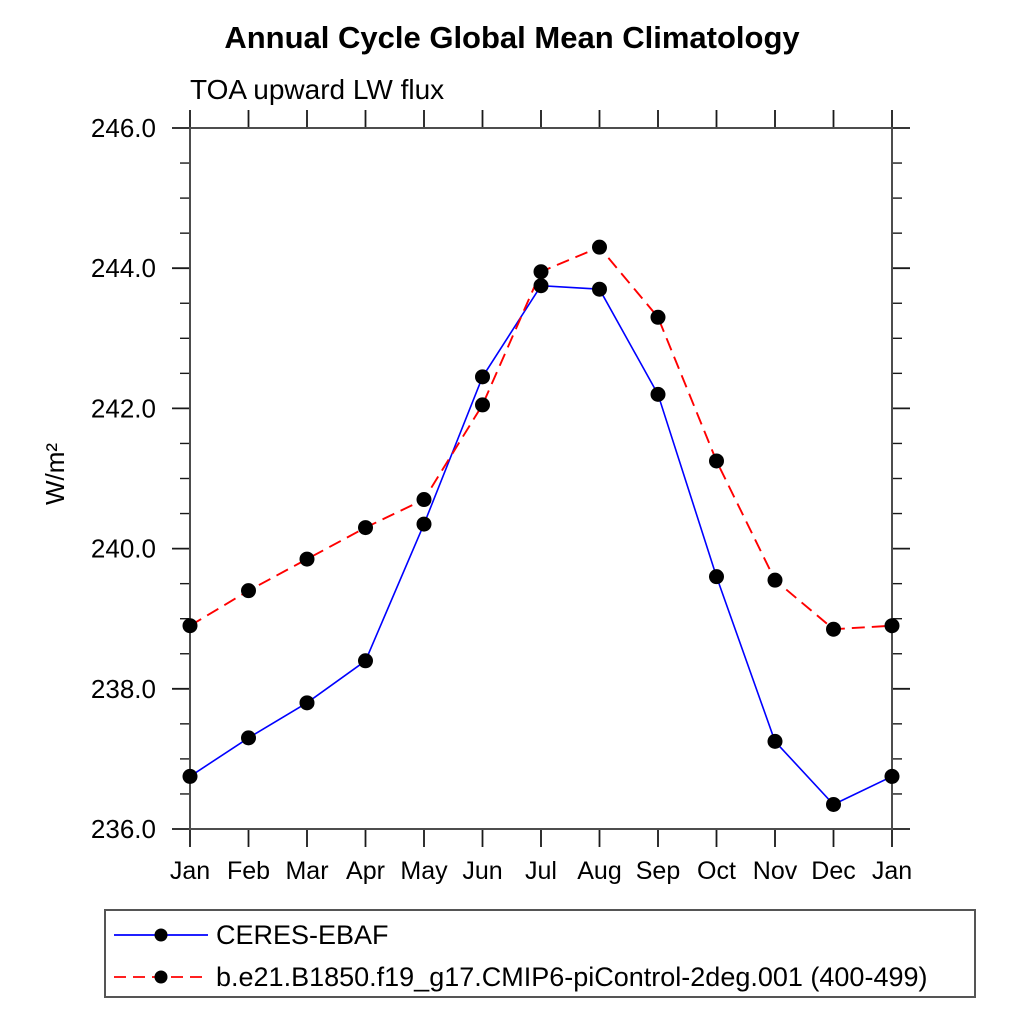  Describe the element at coordinates (775, 871) in the screenshot. I see `x-tick-label: Nov` at that location.